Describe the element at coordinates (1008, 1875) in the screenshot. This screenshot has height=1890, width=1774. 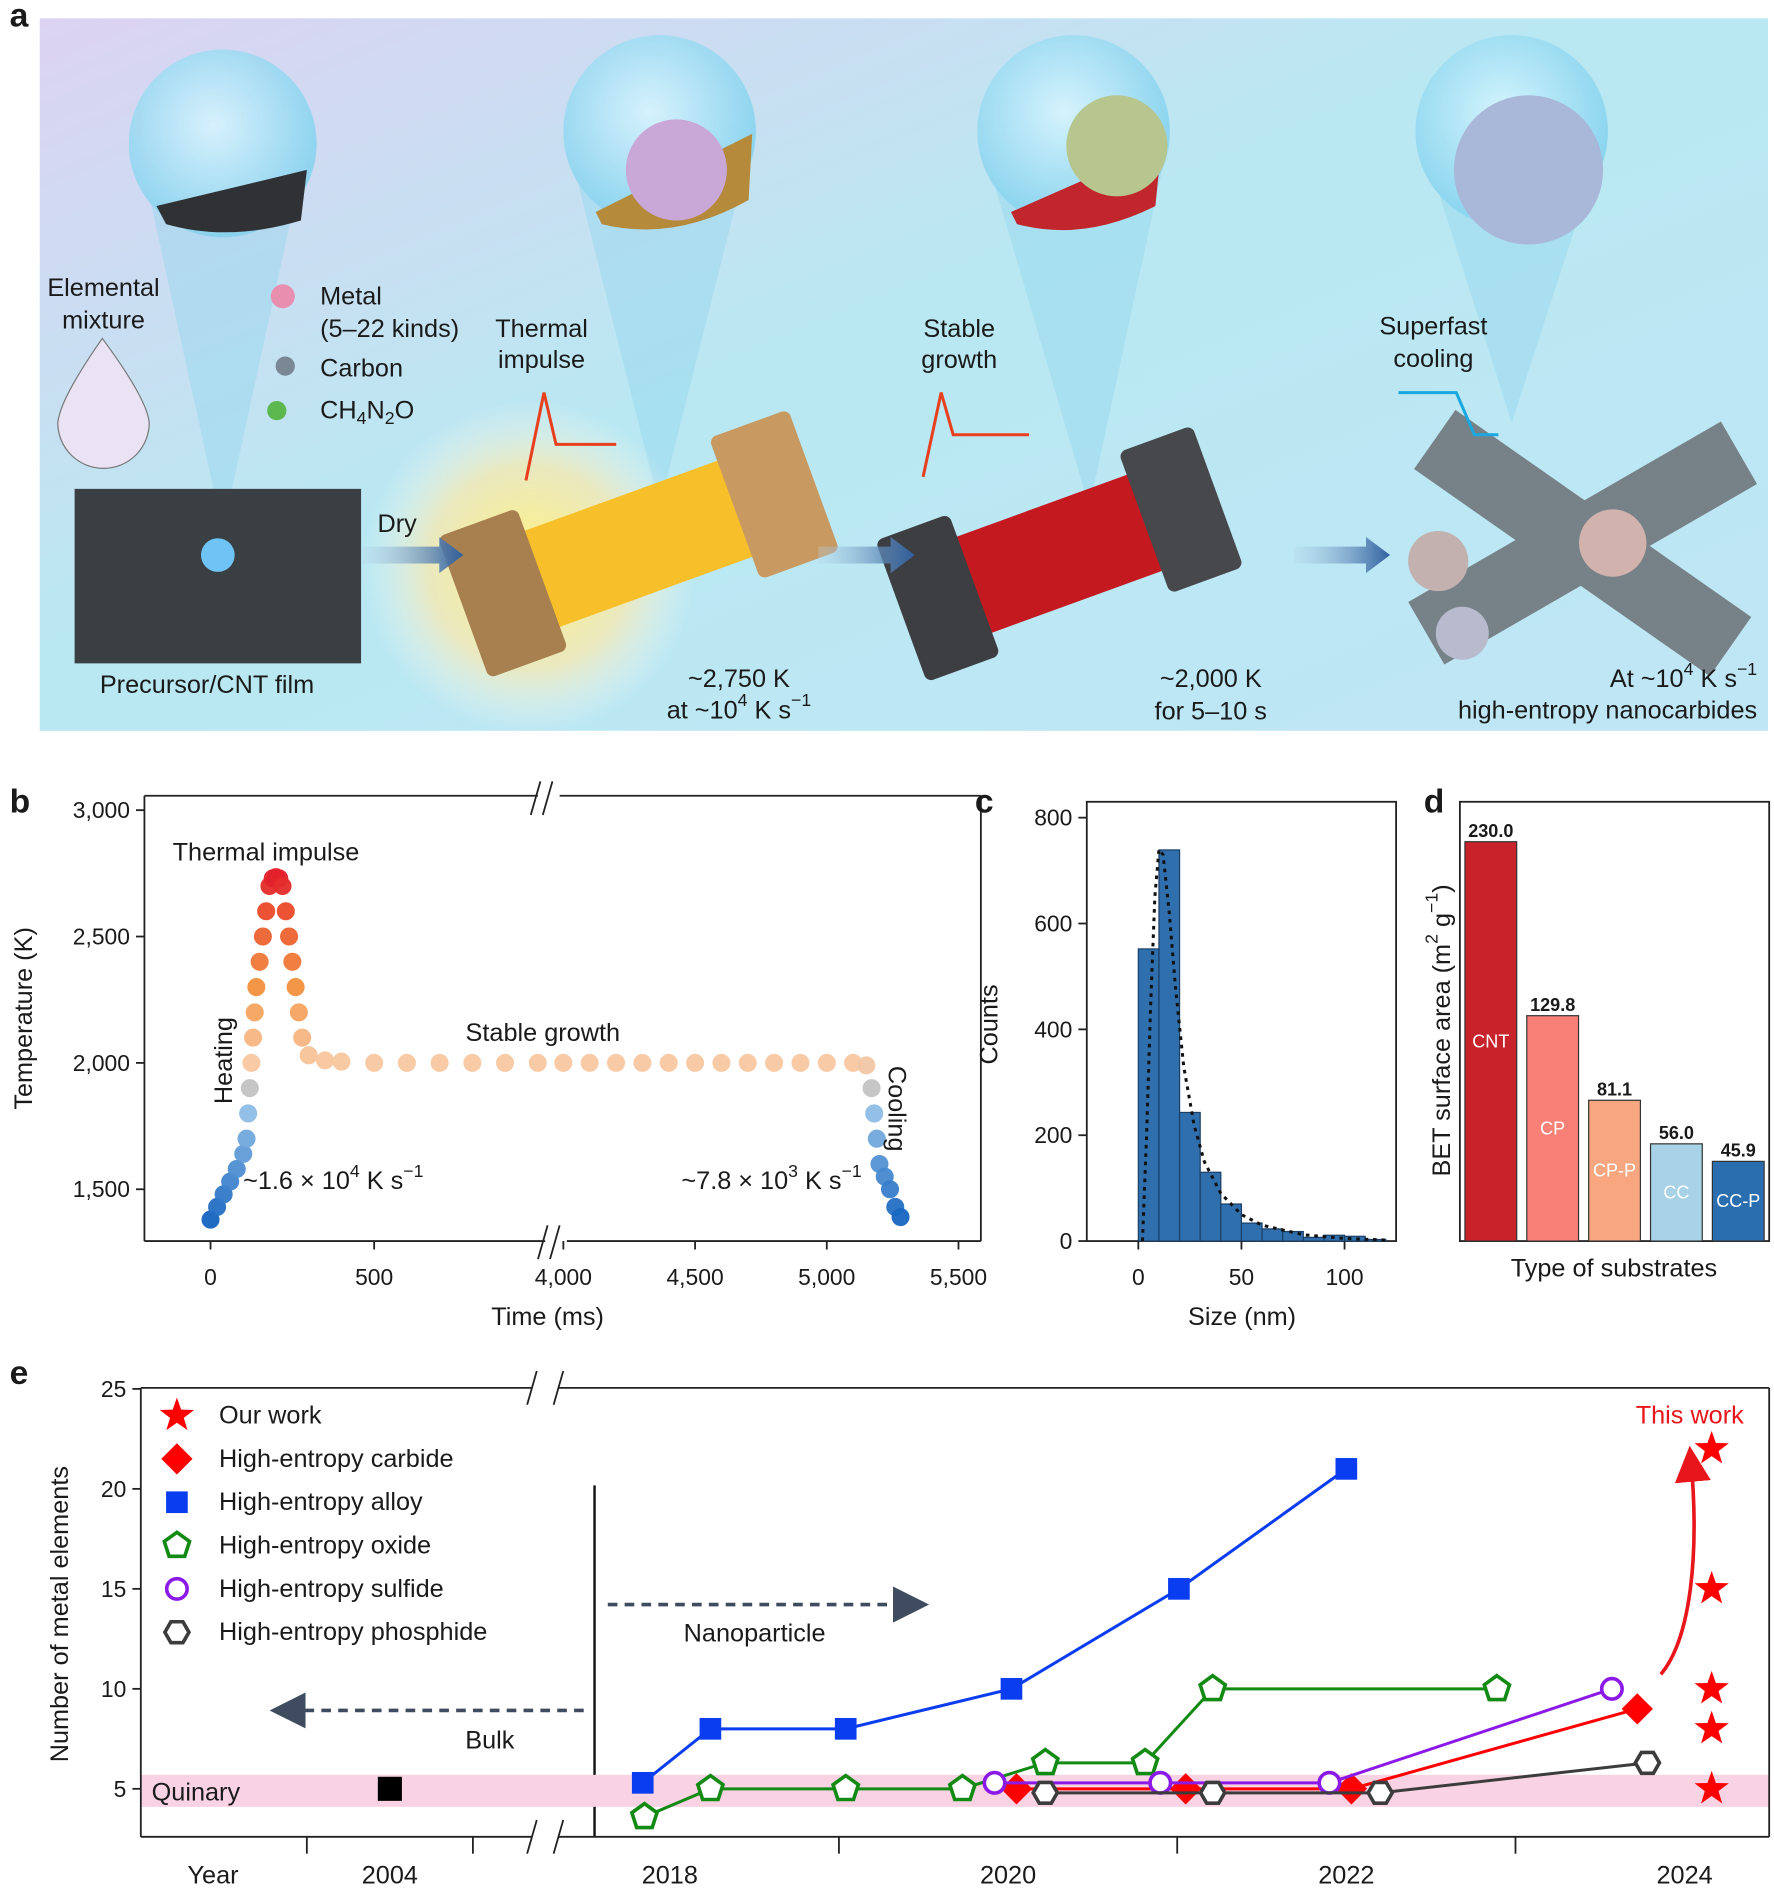
I see `x-tick-label: 2020` at that location.